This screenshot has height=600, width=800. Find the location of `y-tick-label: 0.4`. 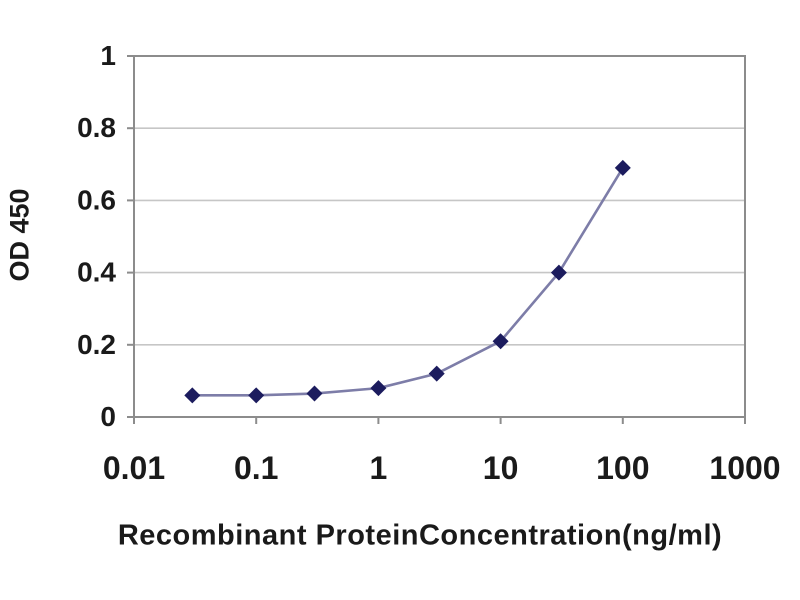

y-tick-label: 0.4 is located at coordinates (96, 272).